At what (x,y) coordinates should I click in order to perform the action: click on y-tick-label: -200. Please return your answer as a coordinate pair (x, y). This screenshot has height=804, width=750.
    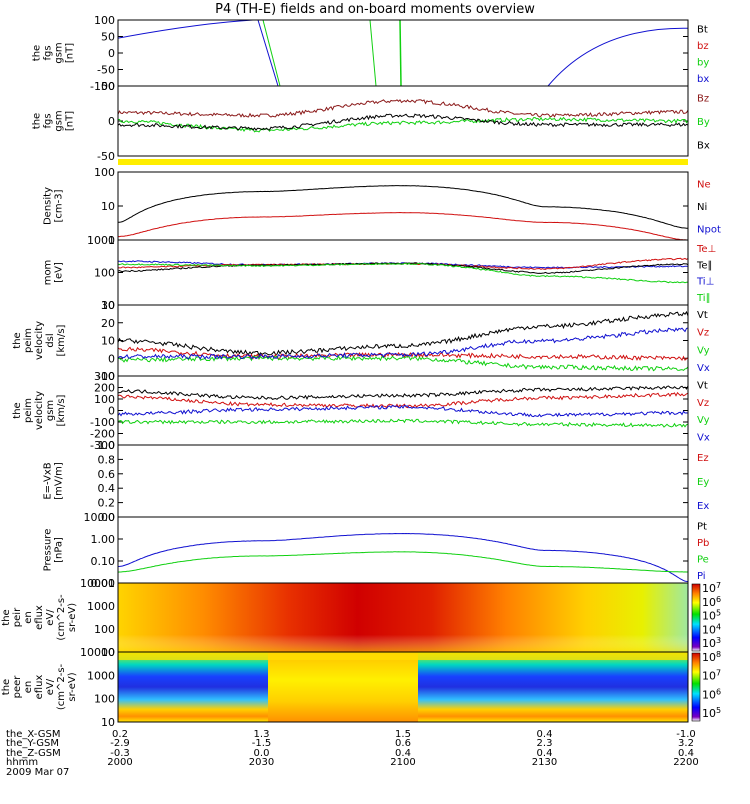
    Looking at the image, I should click on (102, 434).